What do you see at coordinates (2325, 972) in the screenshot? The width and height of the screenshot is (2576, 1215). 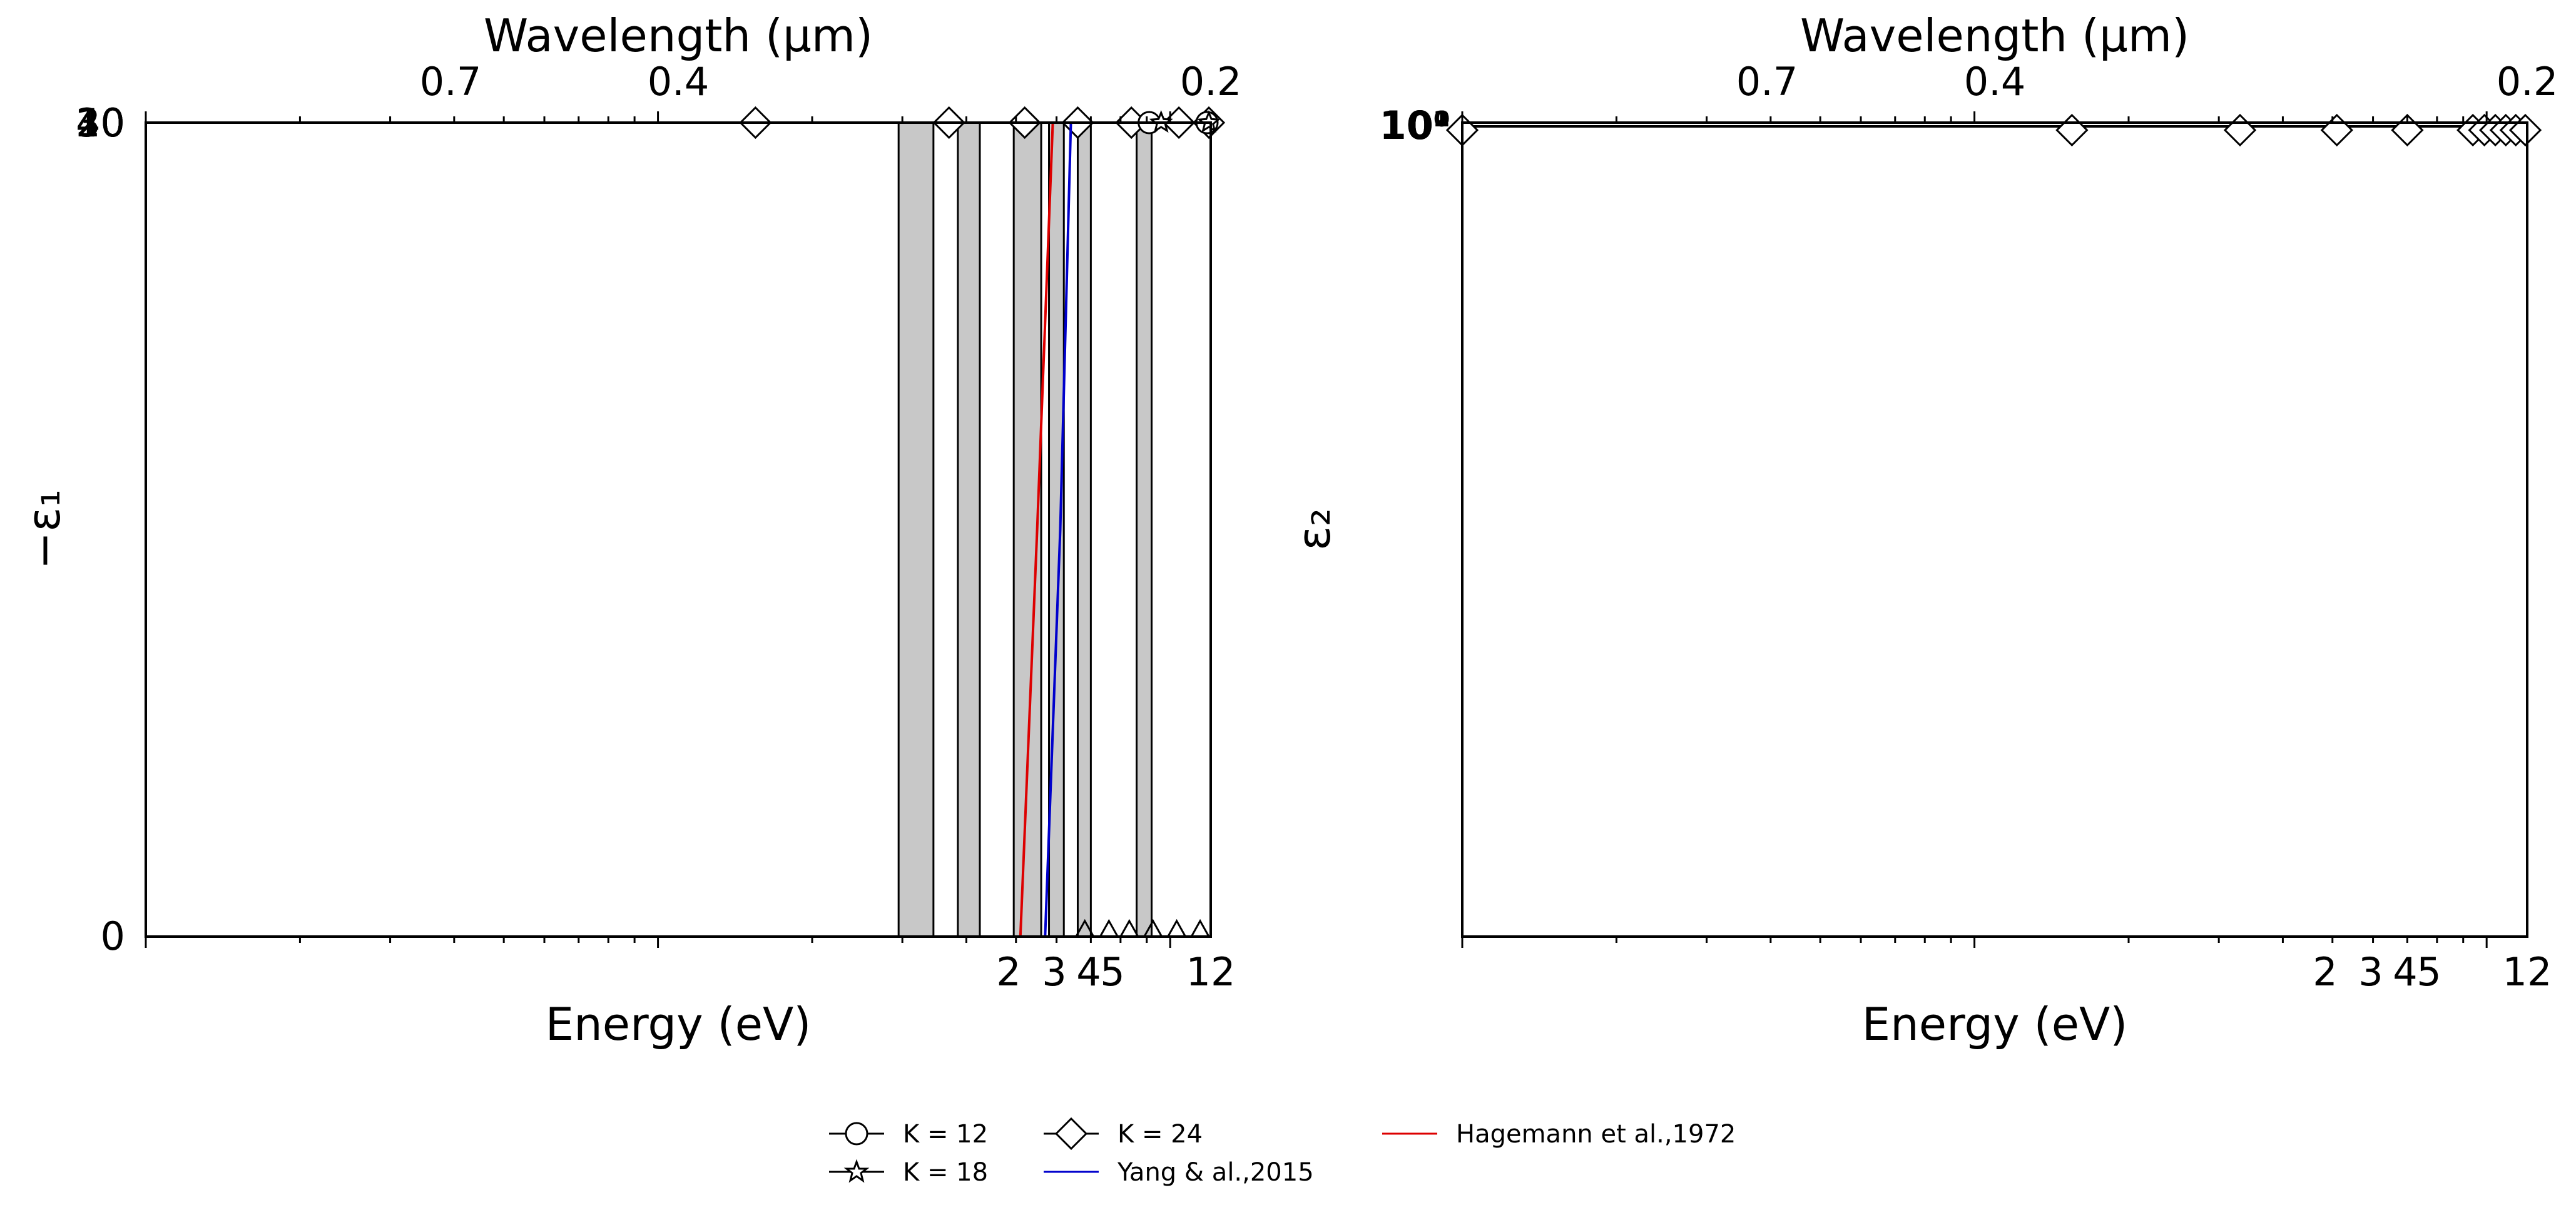 I see `right-x-tick-2: 2` at bounding box center [2325, 972].